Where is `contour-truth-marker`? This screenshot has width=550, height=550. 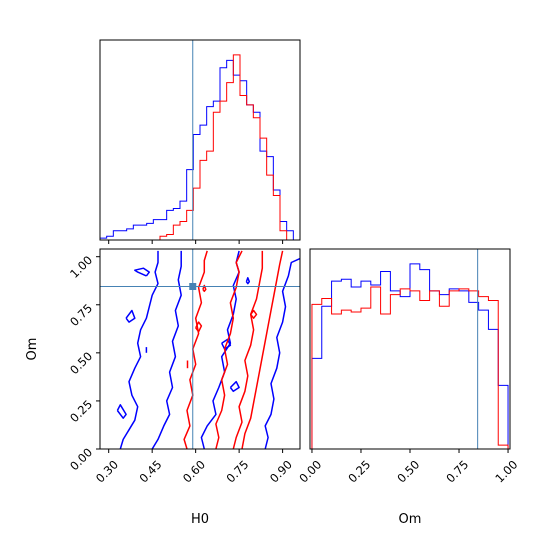 contour-truth-marker is located at coordinates (193, 286).